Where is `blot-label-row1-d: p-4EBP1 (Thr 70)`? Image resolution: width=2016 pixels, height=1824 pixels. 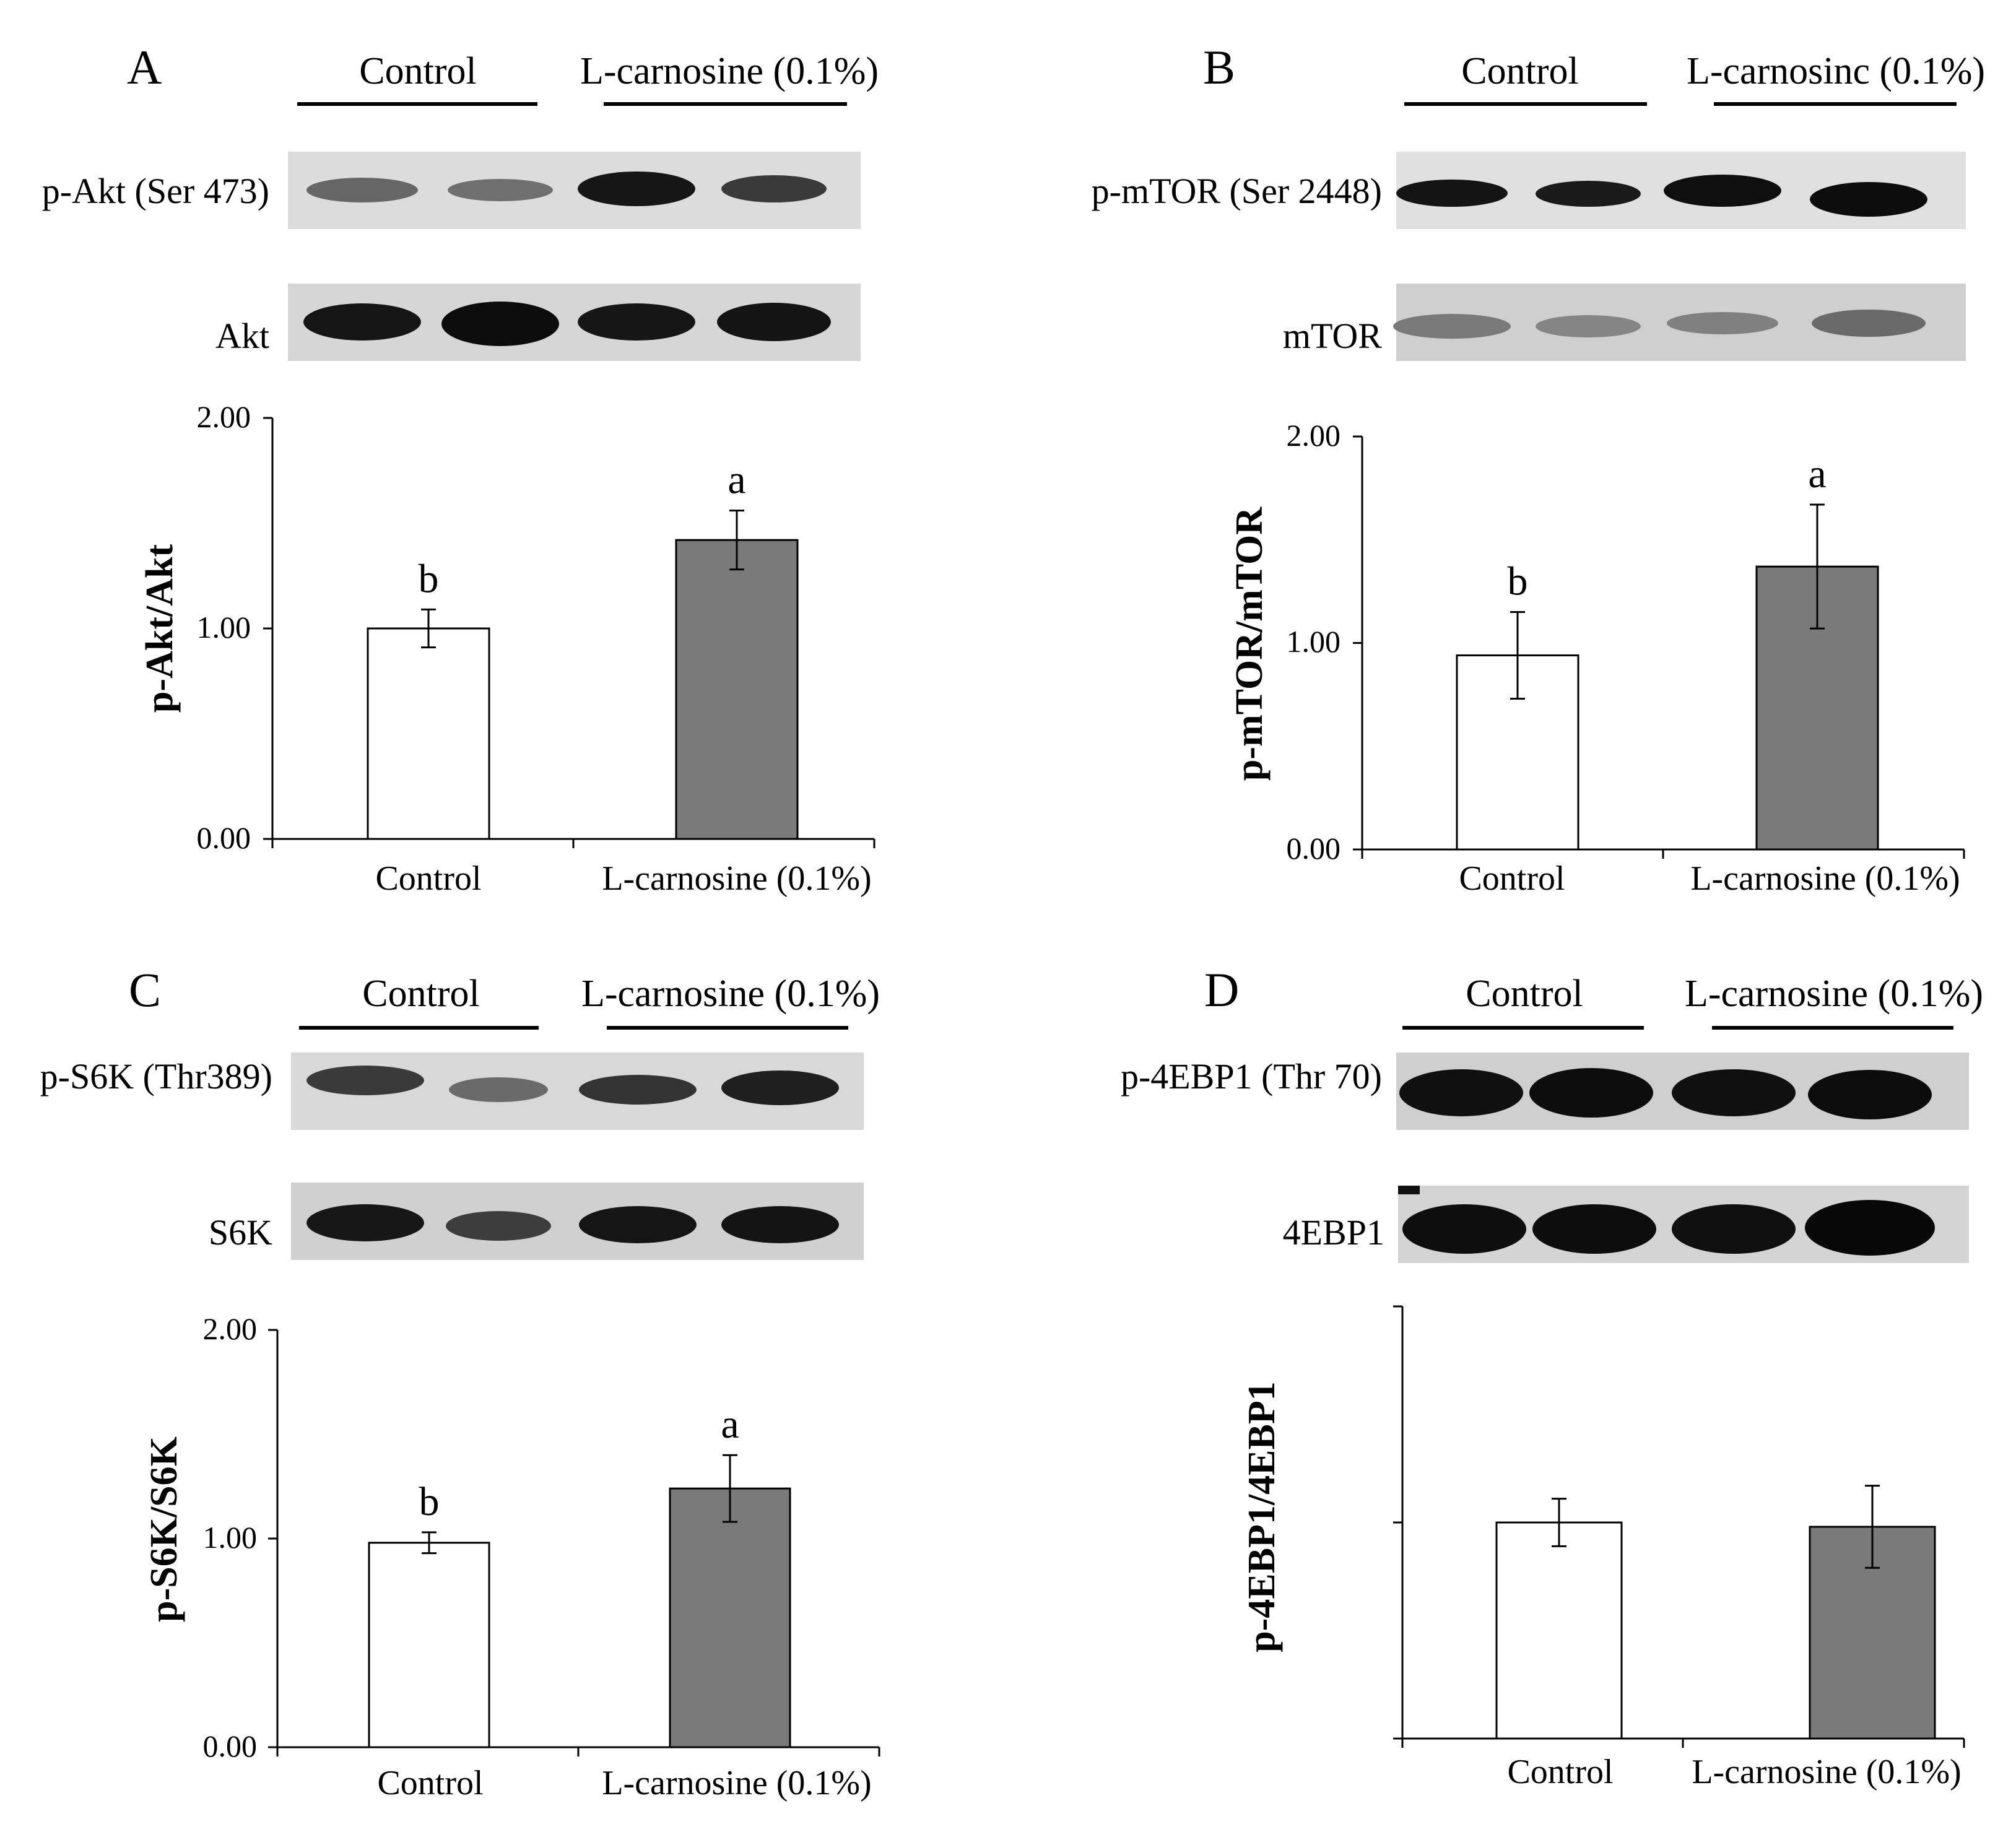
blot-label-row1-d: p-4EBP1 (Thr 70) is located at coordinates (1251, 1076).